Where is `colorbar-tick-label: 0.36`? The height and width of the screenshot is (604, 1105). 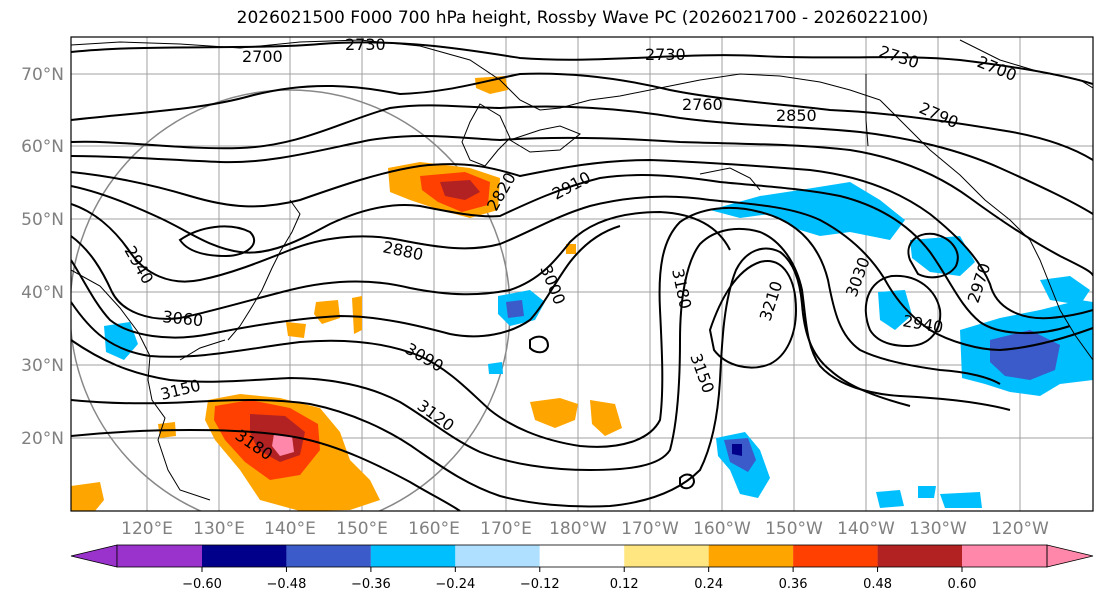
colorbar-tick-label: 0.36 is located at coordinates (793, 584).